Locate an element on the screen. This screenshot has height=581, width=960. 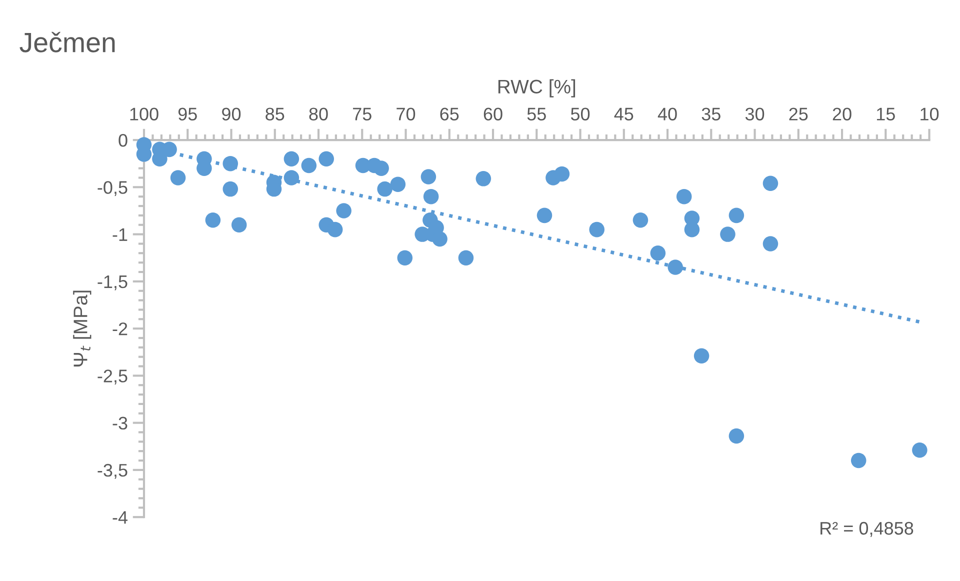
x-tick-label: 25 is located at coordinates (798, 114).